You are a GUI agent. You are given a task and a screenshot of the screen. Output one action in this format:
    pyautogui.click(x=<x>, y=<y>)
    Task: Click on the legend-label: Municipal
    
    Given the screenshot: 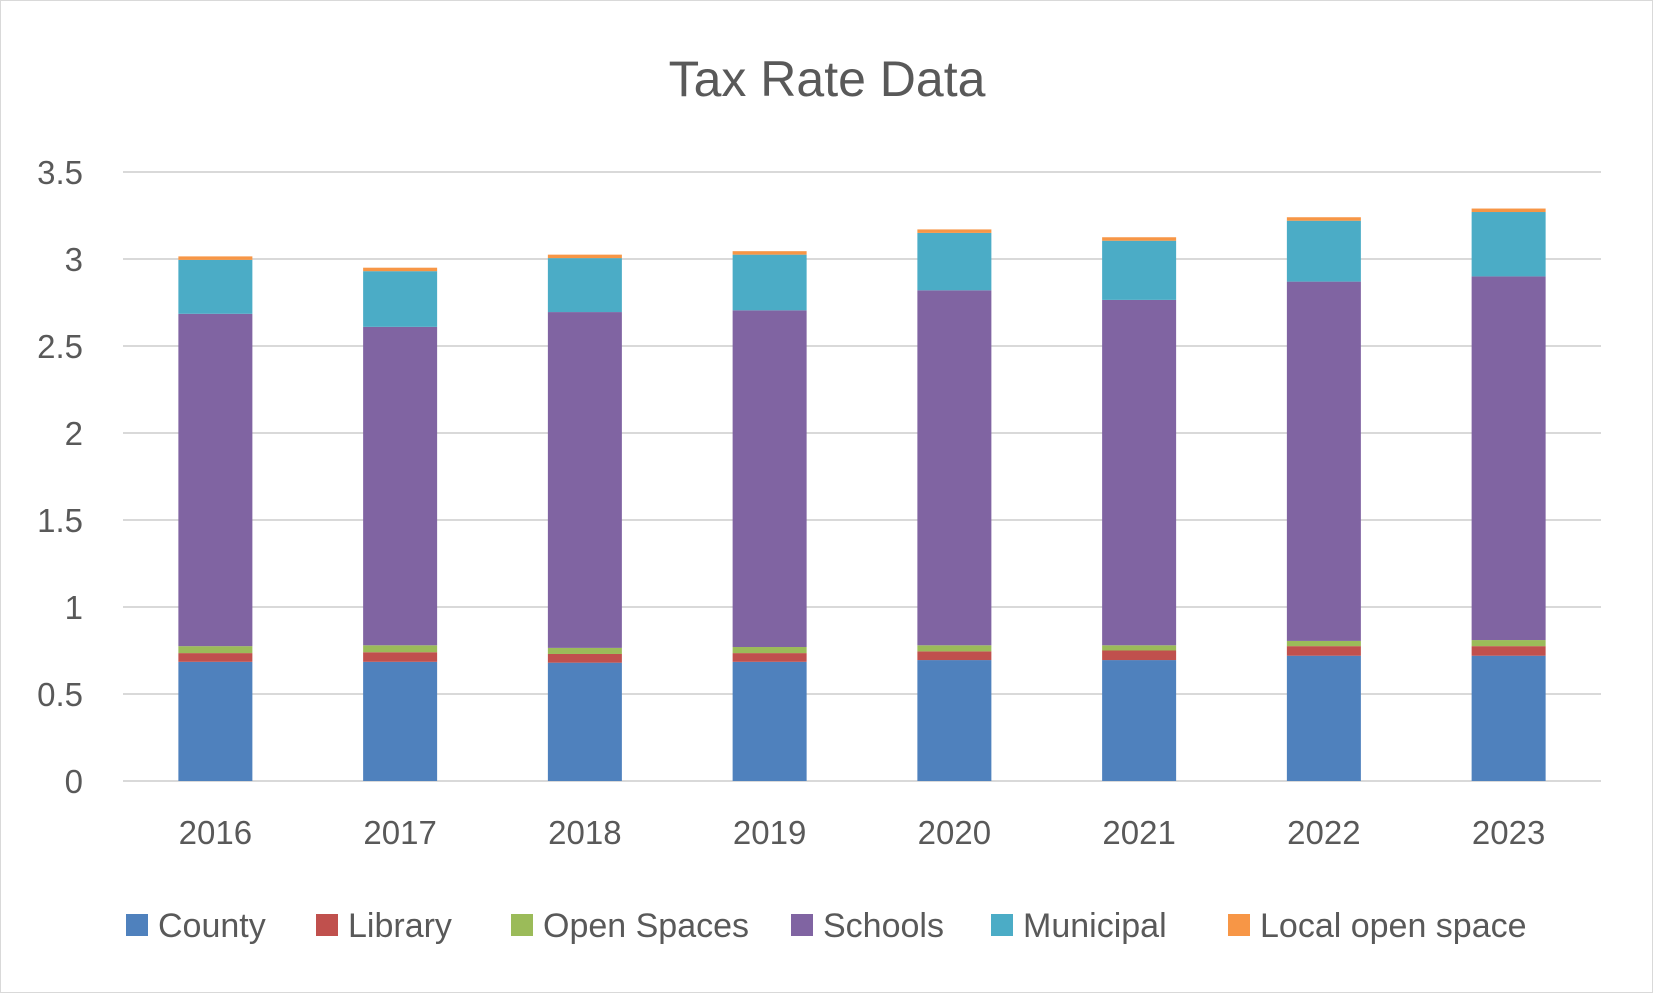 What is the action you would take?
    pyautogui.click(x=1095, y=926)
    